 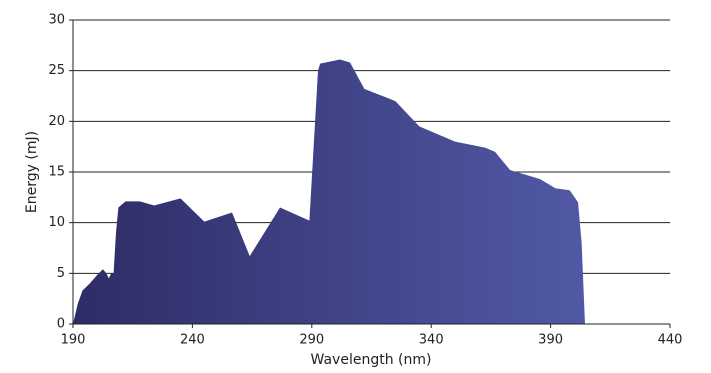 What do you see at coordinates (56, 121) in the screenshot?
I see `y-tick-label: 20` at bounding box center [56, 121].